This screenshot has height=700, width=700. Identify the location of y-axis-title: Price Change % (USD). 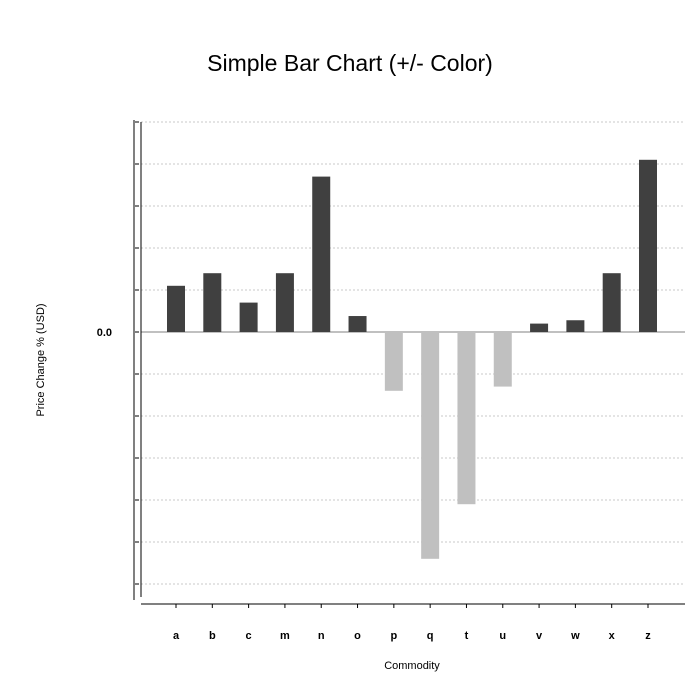
(41, 359).